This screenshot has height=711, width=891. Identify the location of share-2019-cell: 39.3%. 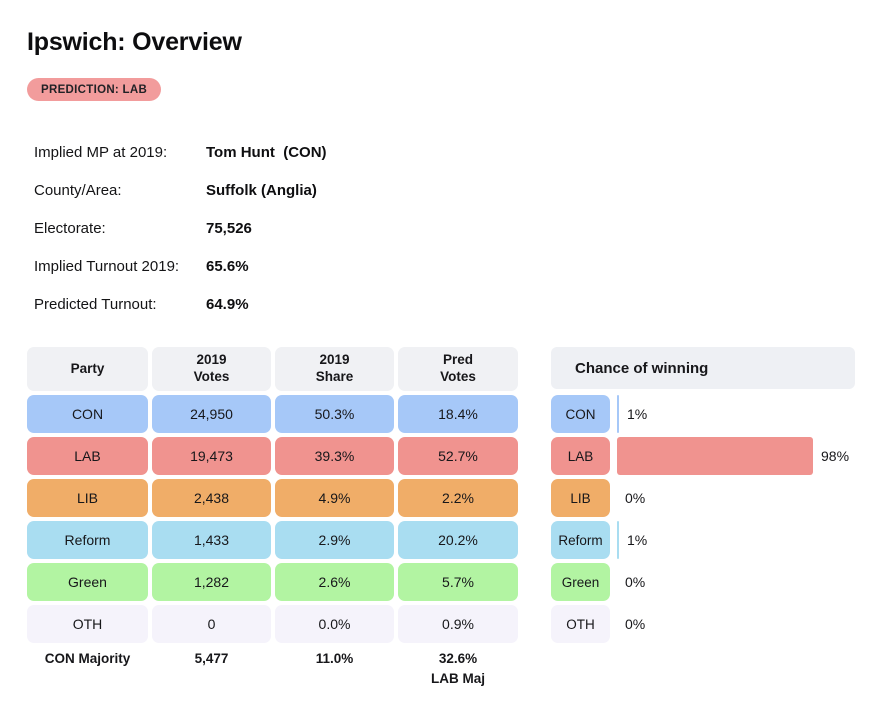
(334, 456).